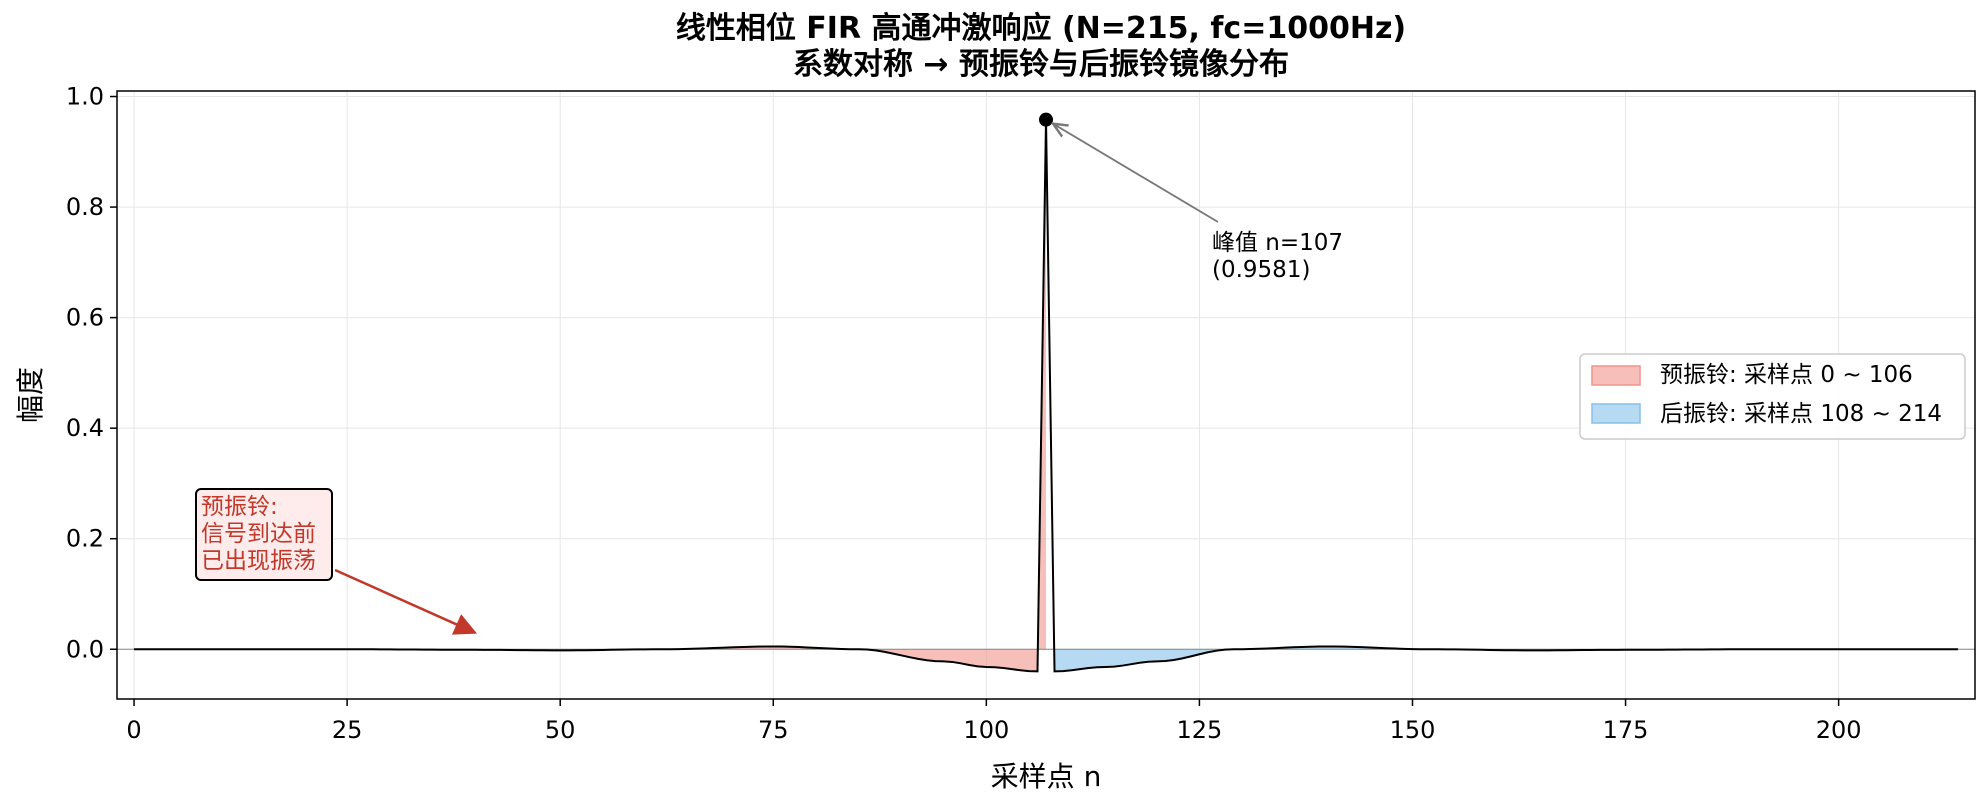  I want to click on chart-title: 线性相位 FIR 高通冲激响应 (N=215, fc=1000Hz), so click(1041, 28).